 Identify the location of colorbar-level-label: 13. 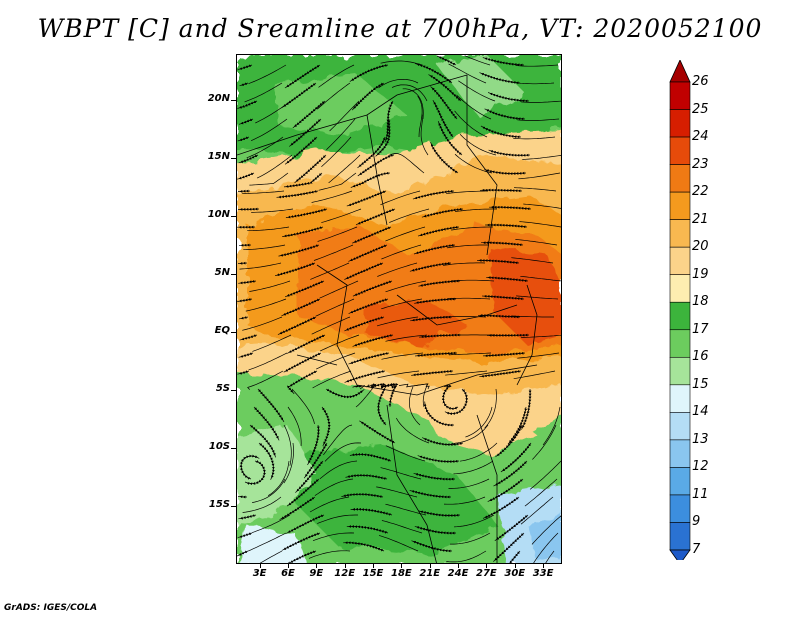
(700, 439).